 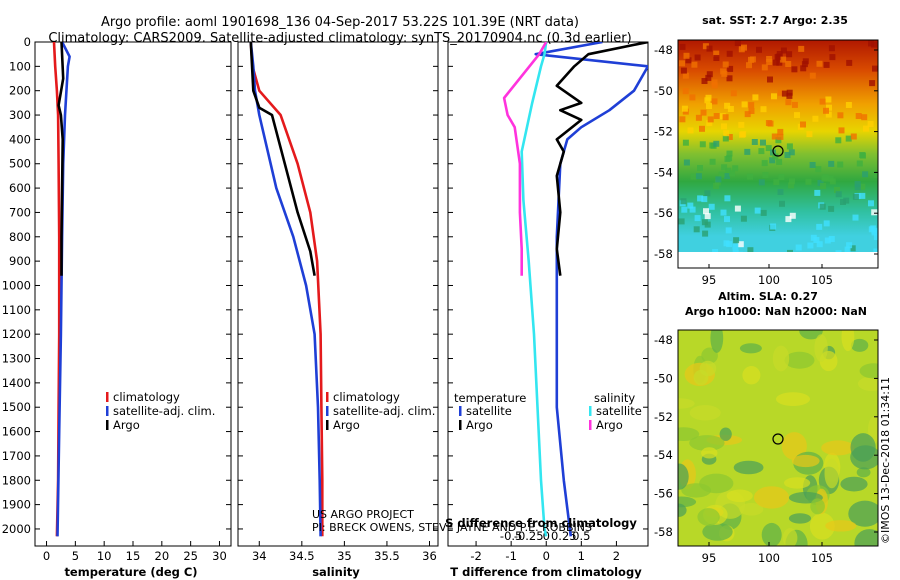 What do you see at coordinates (709, 558) in the screenshot?
I see `map-x-tick-label: 95` at bounding box center [709, 558].